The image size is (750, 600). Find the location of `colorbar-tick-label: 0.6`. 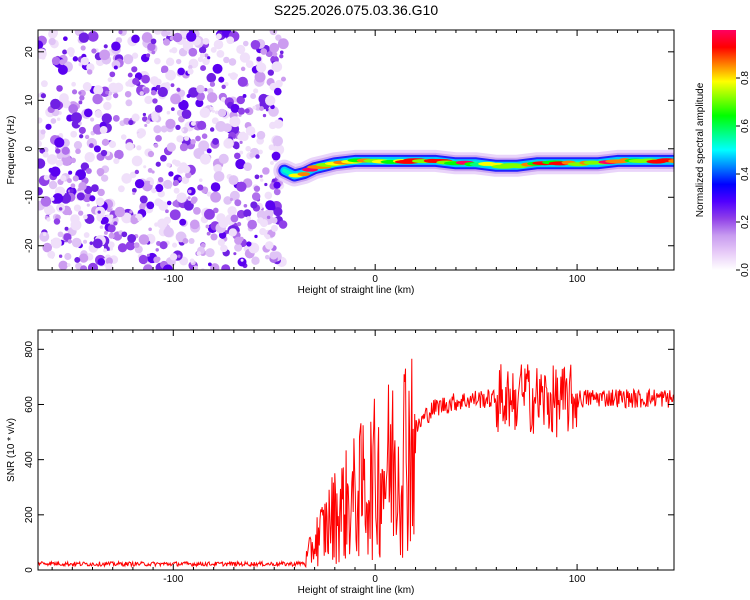

colorbar-tick-label: 0.6 is located at coordinates (745, 126).